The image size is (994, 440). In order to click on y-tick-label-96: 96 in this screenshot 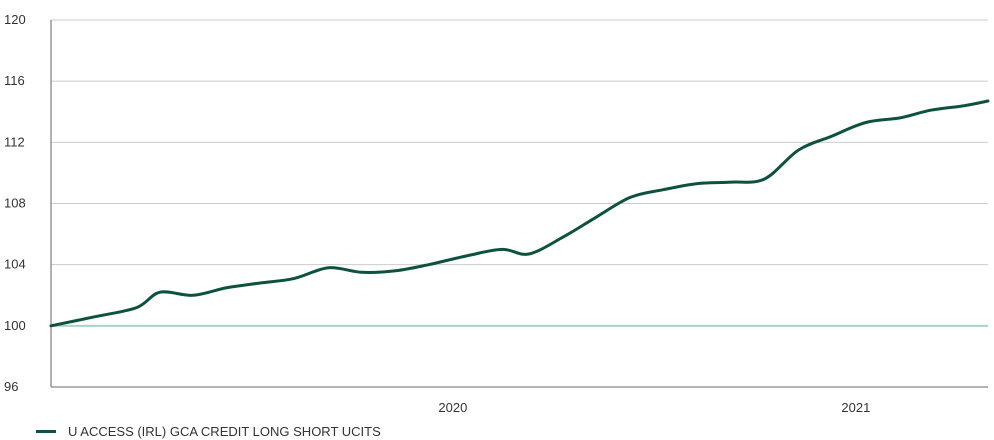, I will do `click(11, 386)`.